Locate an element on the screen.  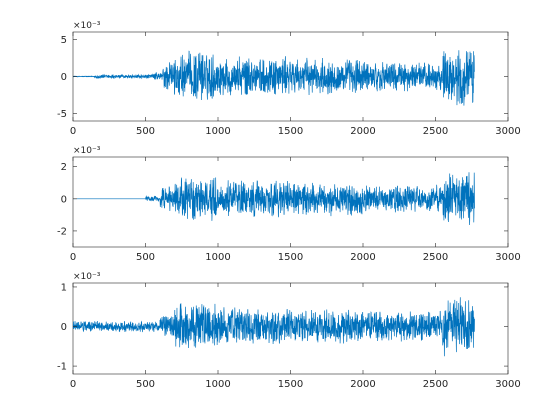
y-tick-label: -2 is located at coordinates (62, 231).